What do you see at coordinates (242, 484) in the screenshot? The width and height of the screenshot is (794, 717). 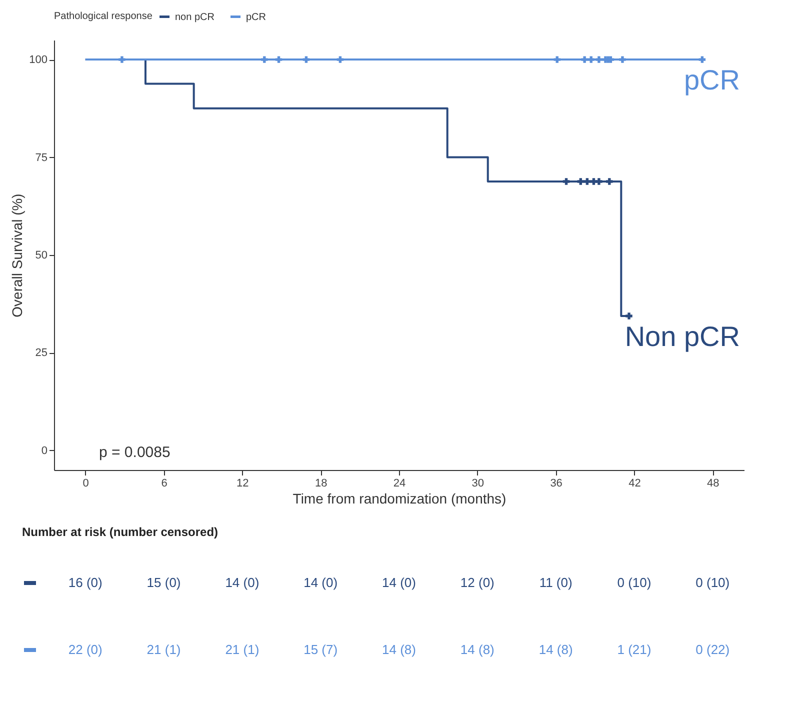 I see `x-tick-label: 12` at bounding box center [242, 484].